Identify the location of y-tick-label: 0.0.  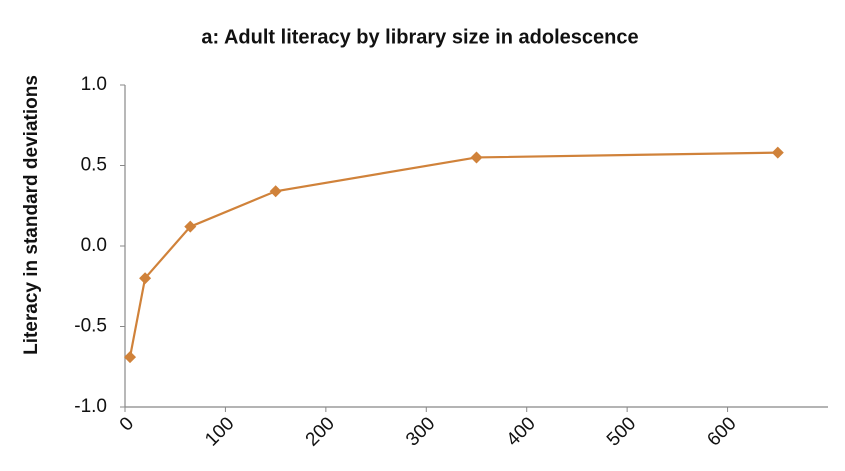
(94, 245).